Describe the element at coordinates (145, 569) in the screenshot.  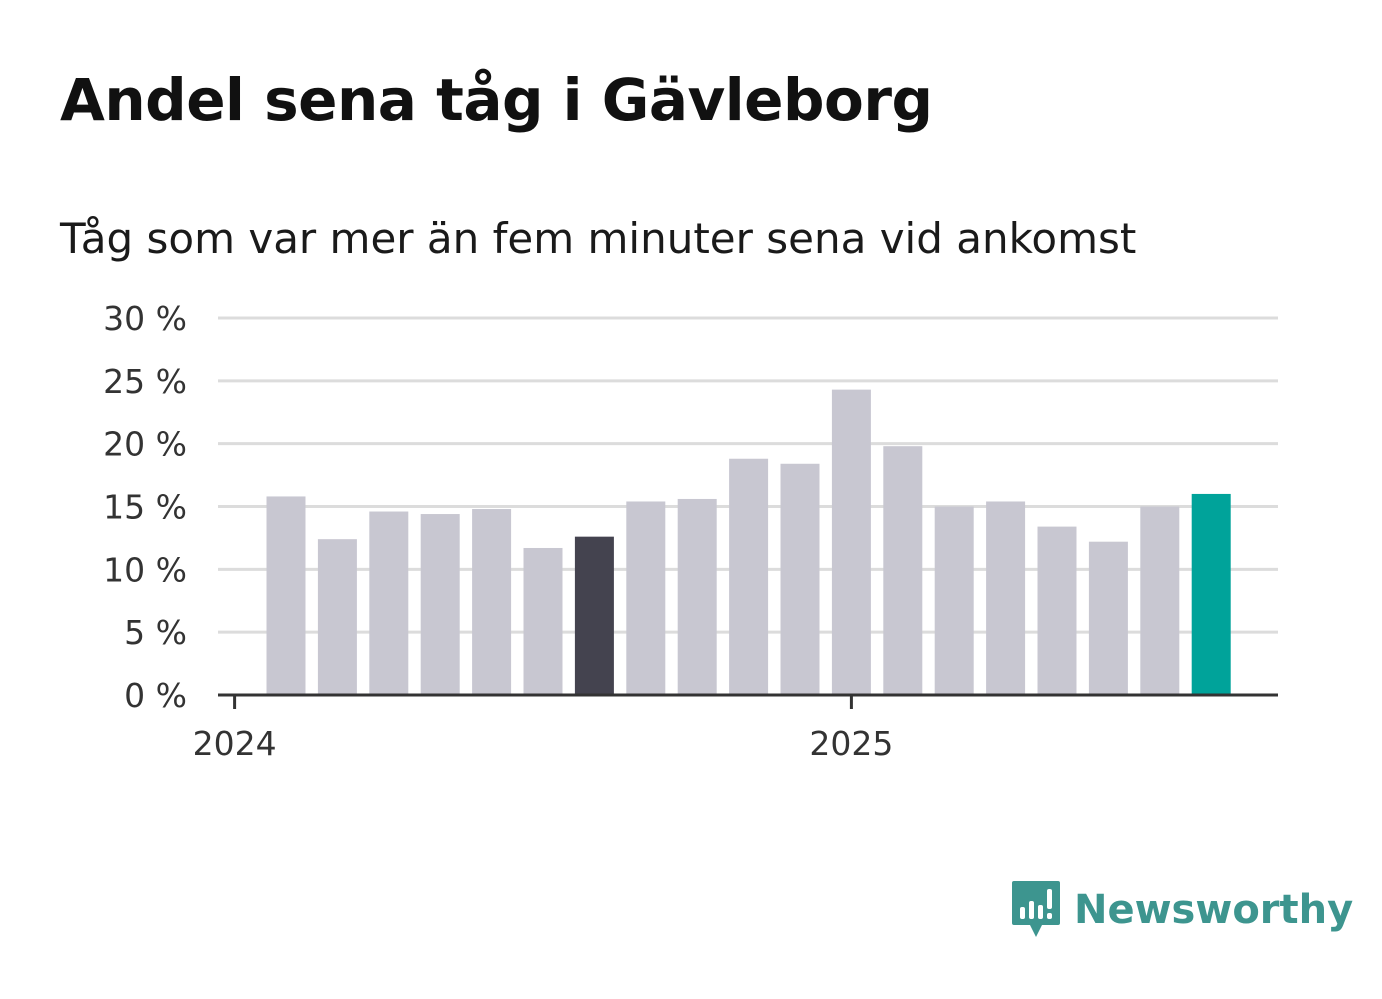
I see `y-tick-label: 10 %` at that location.